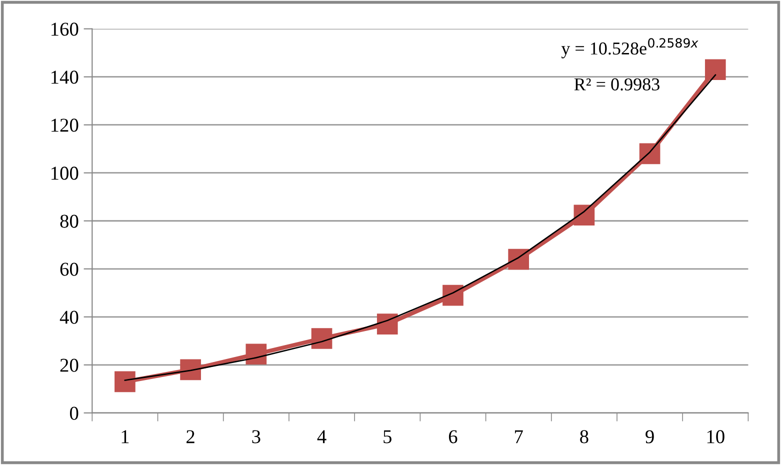 The height and width of the screenshot is (465, 781). What do you see at coordinates (715, 437) in the screenshot?
I see `x-tick-label: 10` at bounding box center [715, 437].